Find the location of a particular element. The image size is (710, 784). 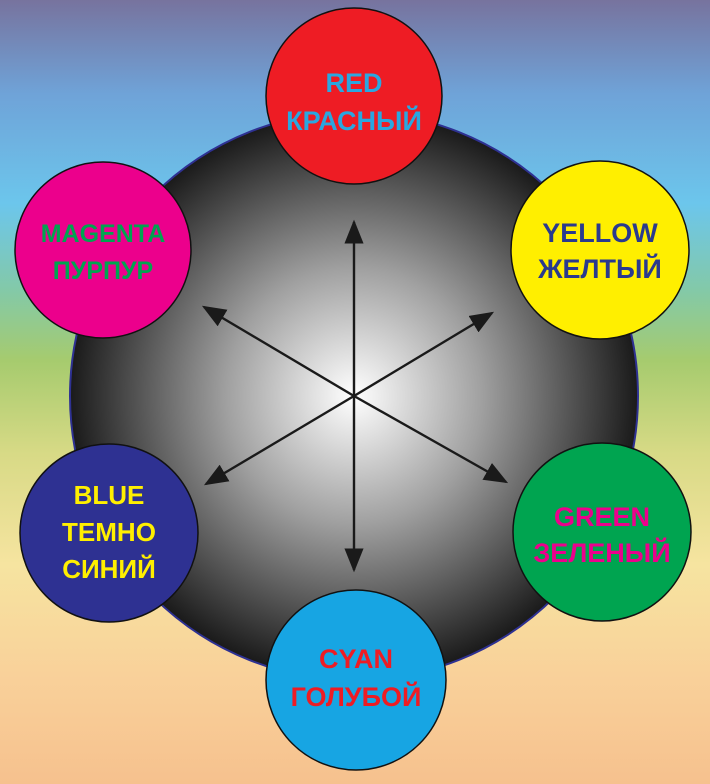

arrow-to-green is located at coordinates (431, 439).